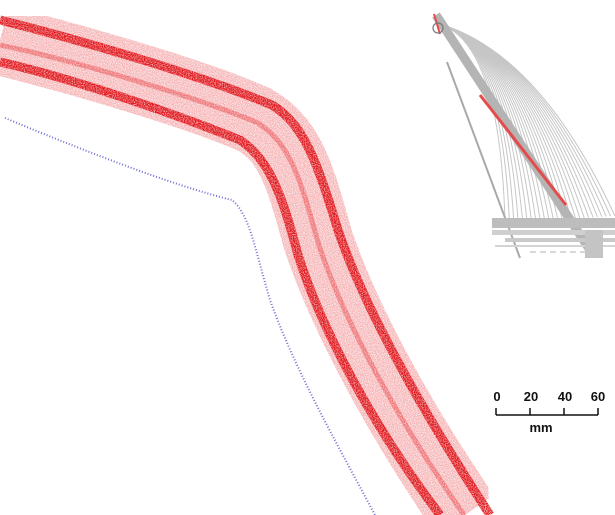 The image size is (615, 515). What do you see at coordinates (523, 150) in the screenshot?
I see `bridge-pylon-highlight` at bounding box center [523, 150].